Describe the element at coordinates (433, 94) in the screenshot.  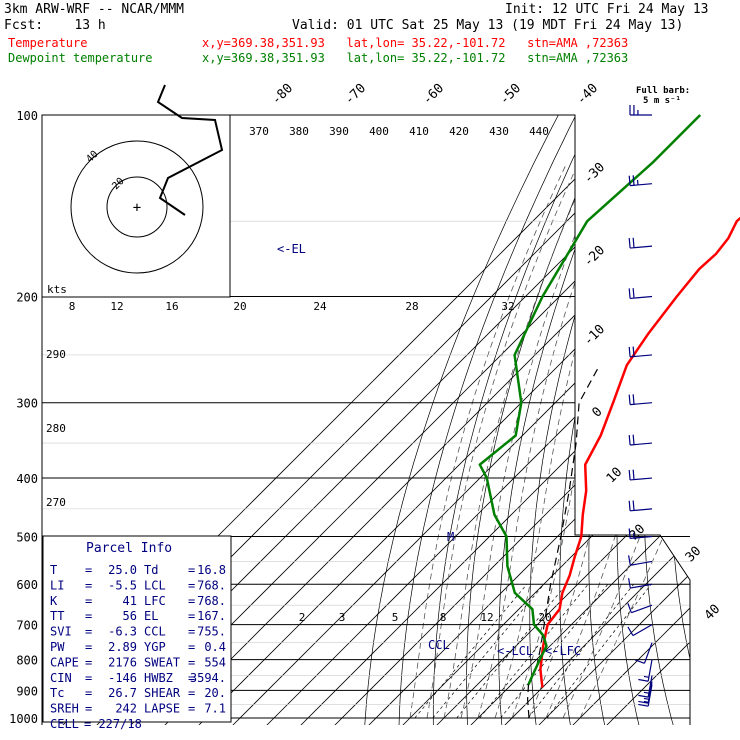
I see `isotherm-label: -60` at that location.